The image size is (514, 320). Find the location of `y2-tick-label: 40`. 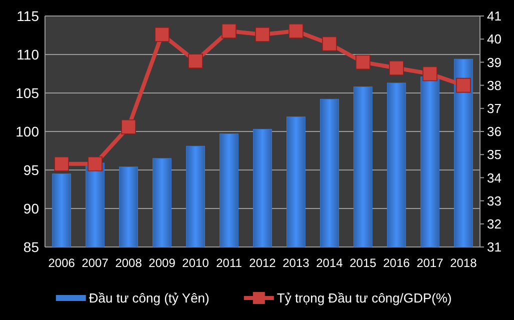

y2-tick-label: 40 is located at coordinates (494, 39).